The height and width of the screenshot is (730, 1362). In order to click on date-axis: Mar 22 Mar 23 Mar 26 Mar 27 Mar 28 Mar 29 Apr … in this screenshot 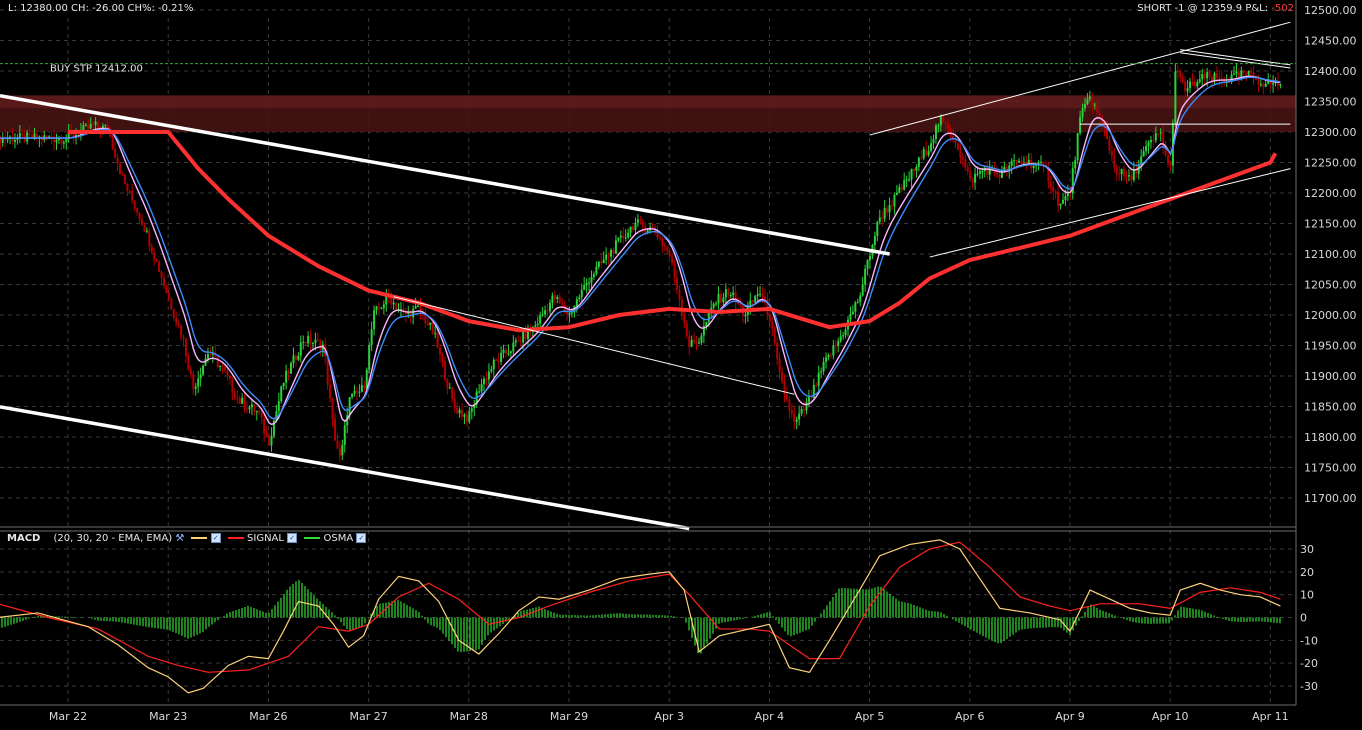, I will do `click(669, 716)`.